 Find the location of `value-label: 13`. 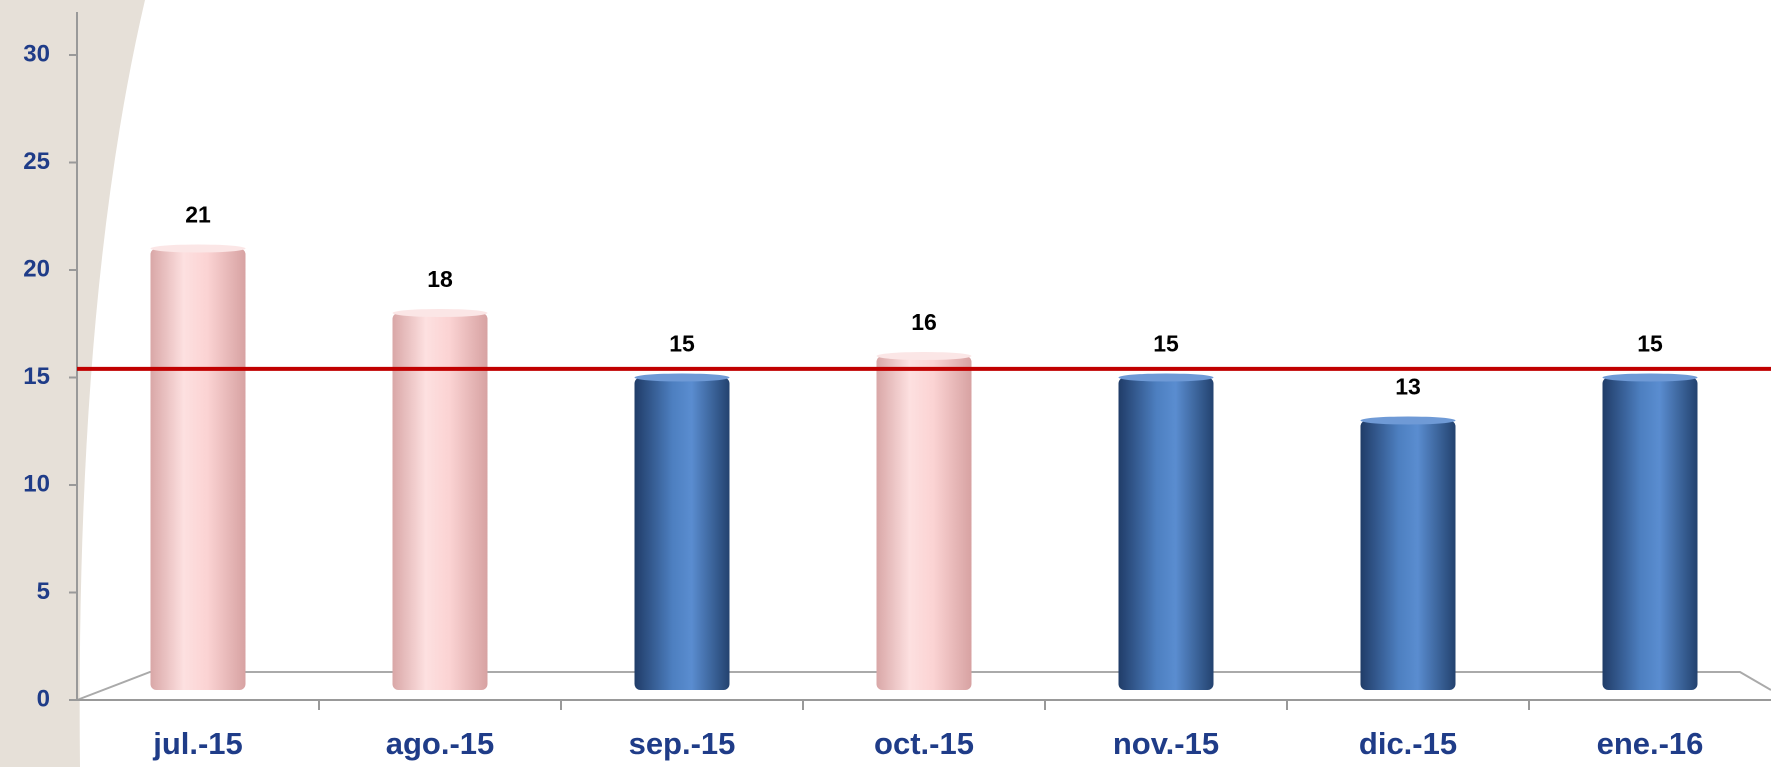

value-label: 13 is located at coordinates (1408, 387).